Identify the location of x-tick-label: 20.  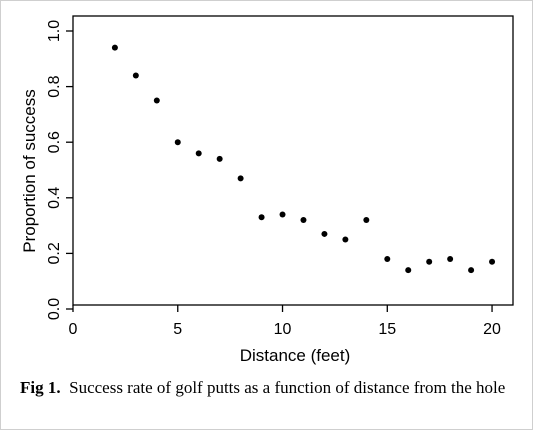
(492, 329).